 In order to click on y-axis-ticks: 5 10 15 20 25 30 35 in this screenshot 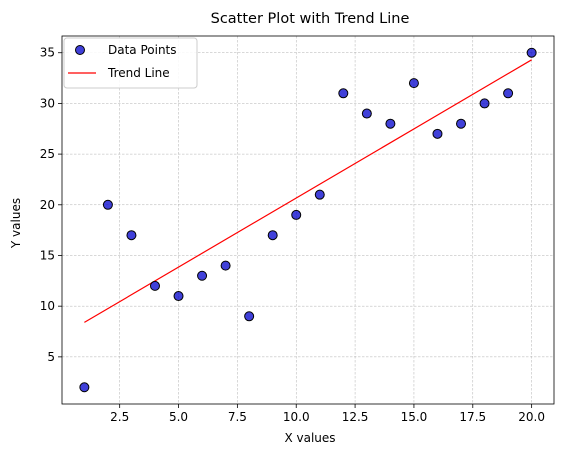, I will do `click(51, 205)`.